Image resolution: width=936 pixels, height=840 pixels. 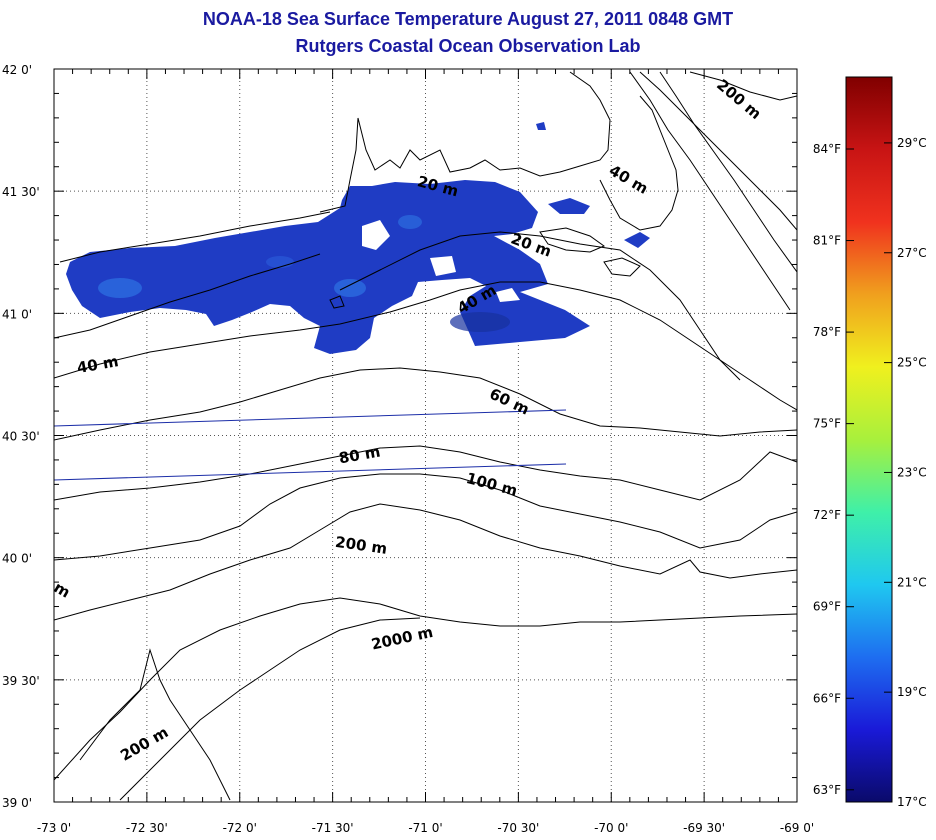 What do you see at coordinates (611, 828) in the screenshot?
I see `lon-tick-label: -70 0'` at bounding box center [611, 828].